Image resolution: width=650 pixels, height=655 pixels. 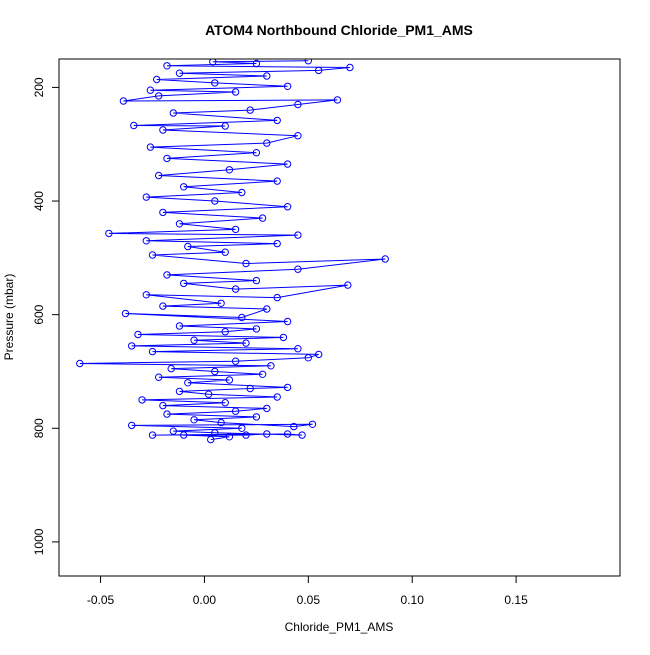 I want to click on x-tick-label: -0.05, so click(x=101, y=600).